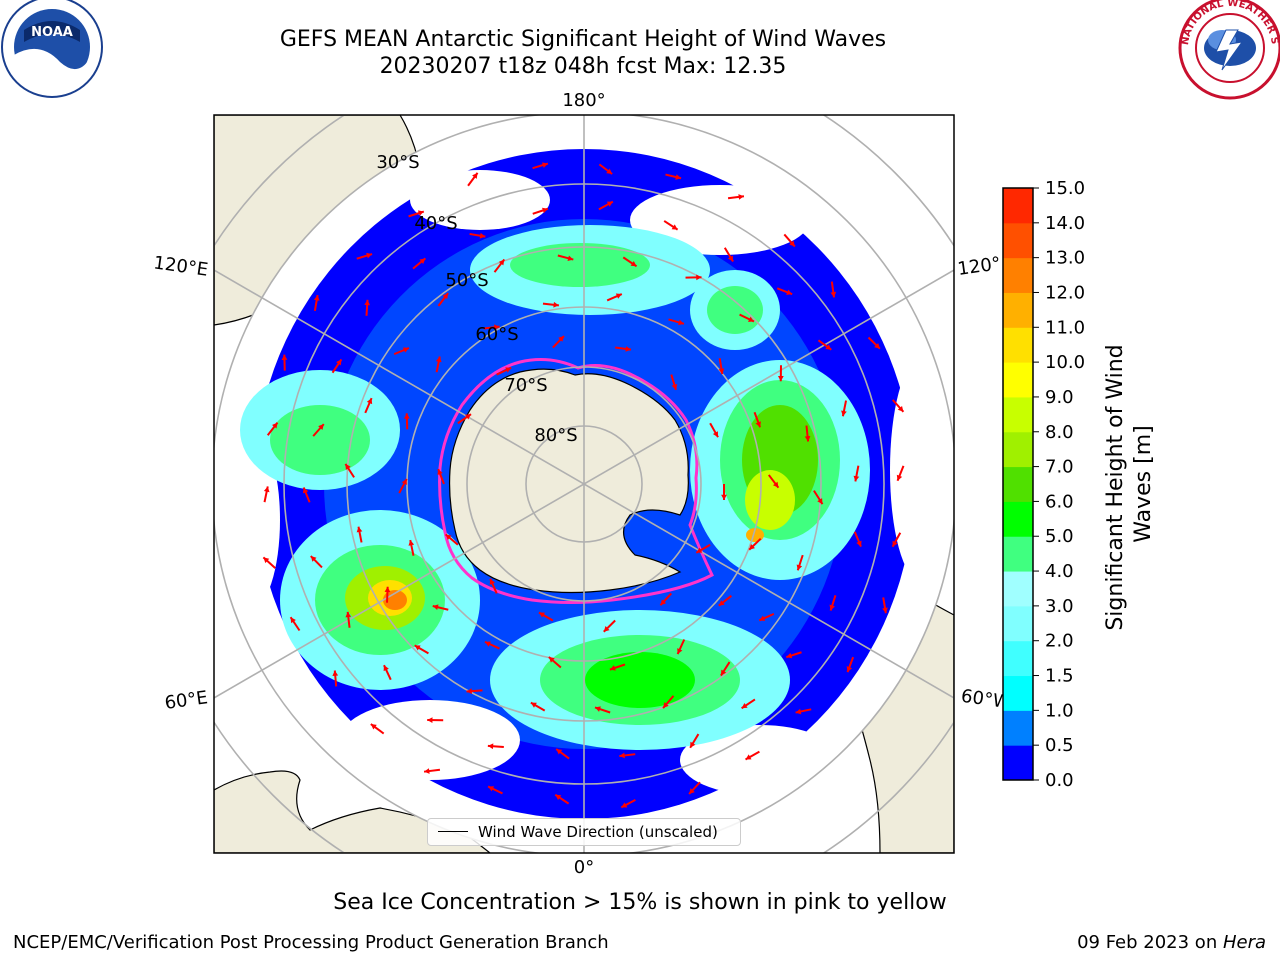 The width and height of the screenshot is (1280, 960). Describe the element at coordinates (1065, 327) in the screenshot. I see `colorbar-tick-label: 11.0` at that location.